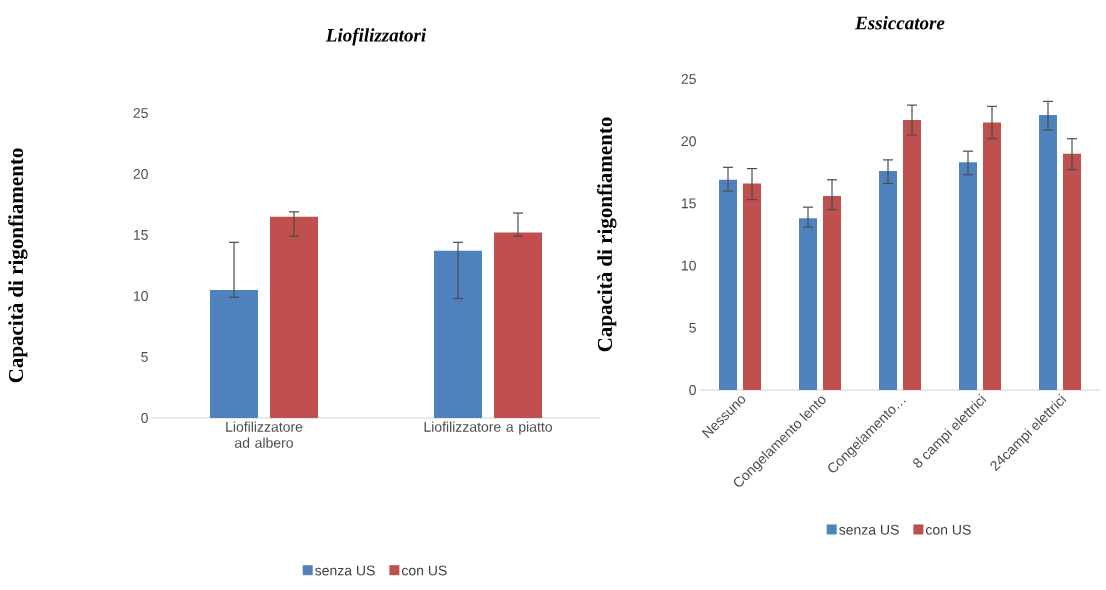 Image resolution: width=1106 pixels, height=590 pixels. What do you see at coordinates (488, 428) in the screenshot?
I see `x-tick-label: Liofilizzatore a piatto` at bounding box center [488, 428].